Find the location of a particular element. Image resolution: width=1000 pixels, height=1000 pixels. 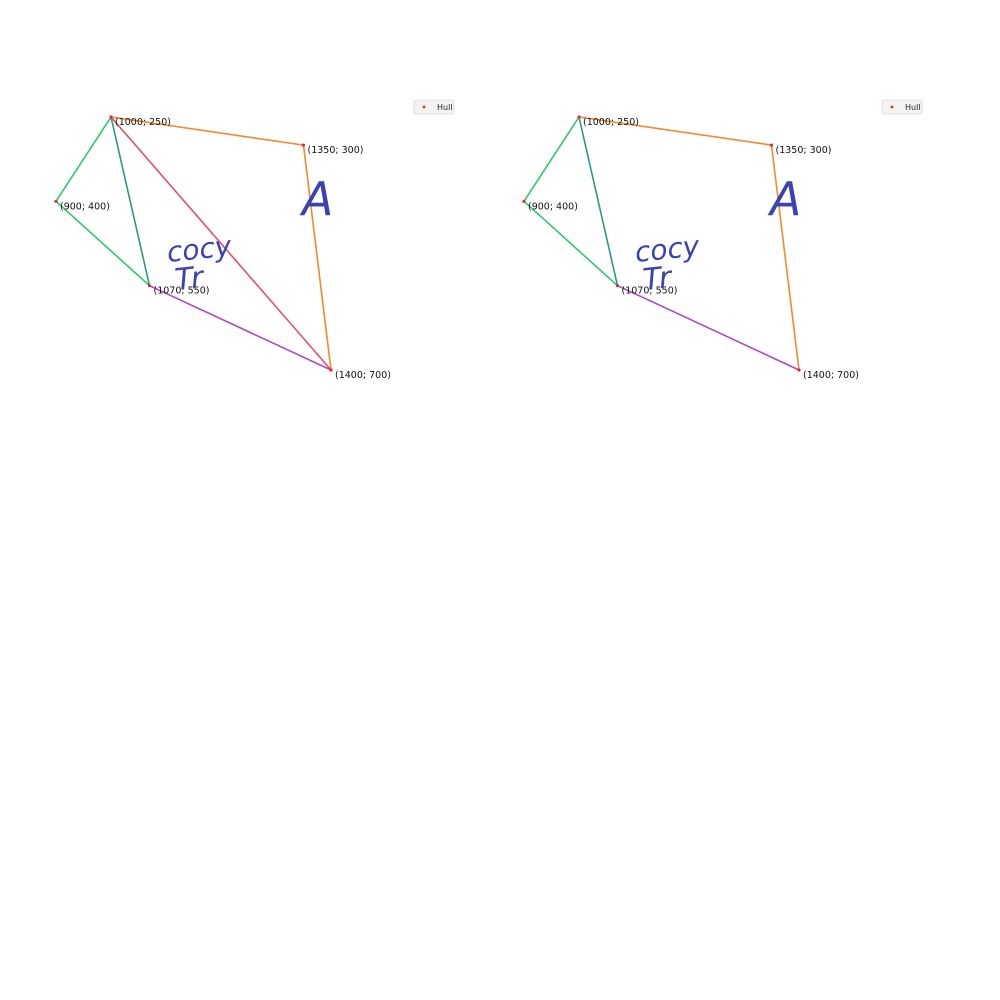

hull-edge-p1-p5 is located at coordinates (221, 243).